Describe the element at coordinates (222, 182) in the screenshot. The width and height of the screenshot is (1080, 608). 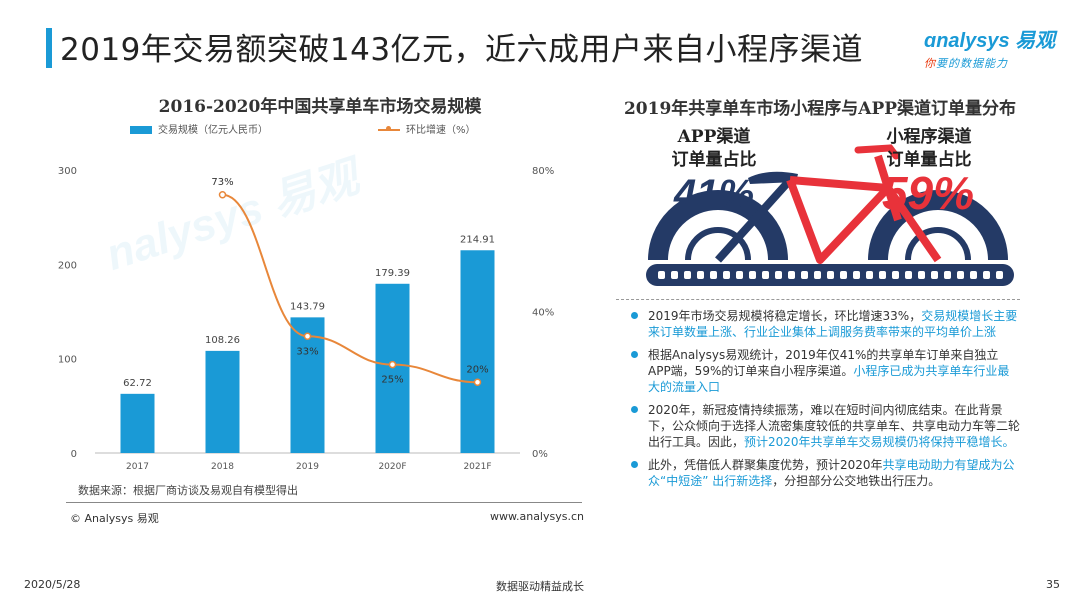
I see `line-value-label: 73%` at that location.